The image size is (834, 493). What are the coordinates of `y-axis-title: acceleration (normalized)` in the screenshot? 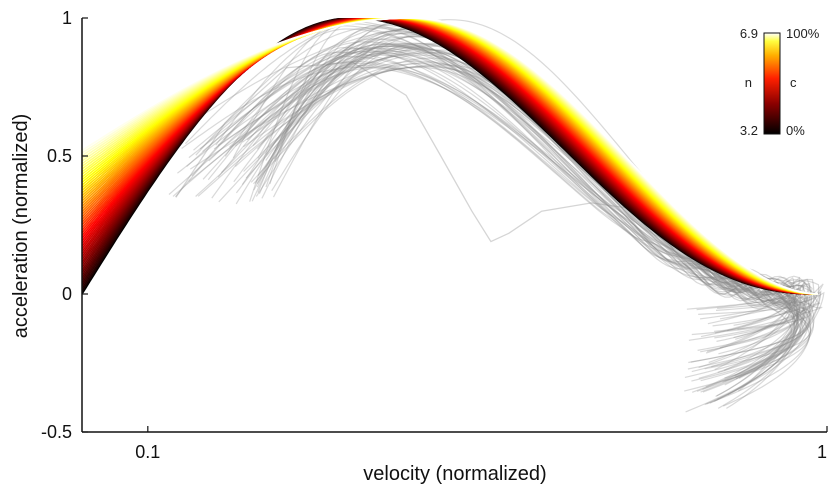 It's located at (21, 226).